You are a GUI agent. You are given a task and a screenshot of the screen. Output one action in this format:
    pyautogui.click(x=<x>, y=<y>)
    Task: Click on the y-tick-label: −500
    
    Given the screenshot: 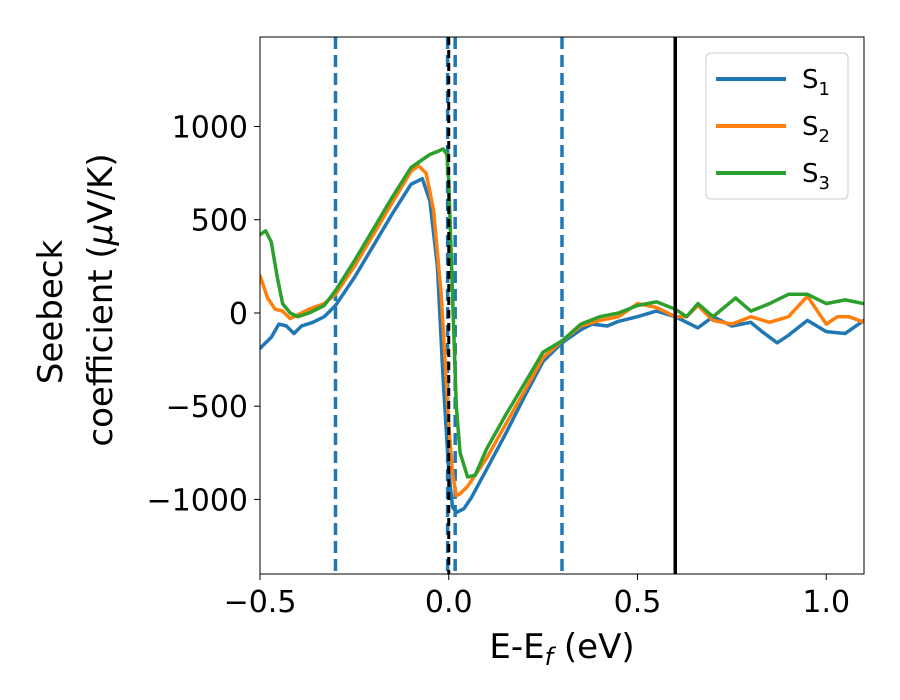 What is the action you would take?
    pyautogui.click(x=207, y=407)
    